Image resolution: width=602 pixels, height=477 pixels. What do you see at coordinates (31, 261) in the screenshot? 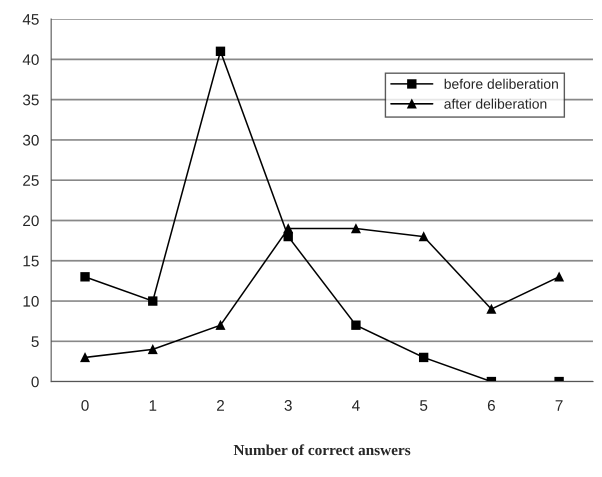
I see `y-tick-label: 15` at bounding box center [31, 261].